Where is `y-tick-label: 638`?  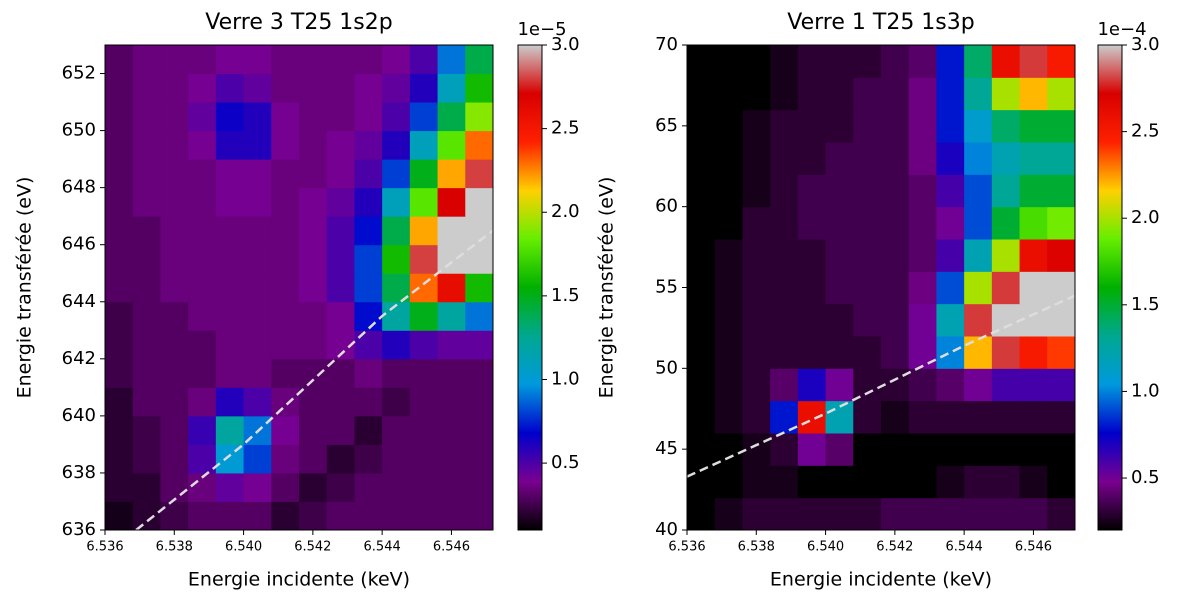 y-tick-label: 638 is located at coordinates (79, 472).